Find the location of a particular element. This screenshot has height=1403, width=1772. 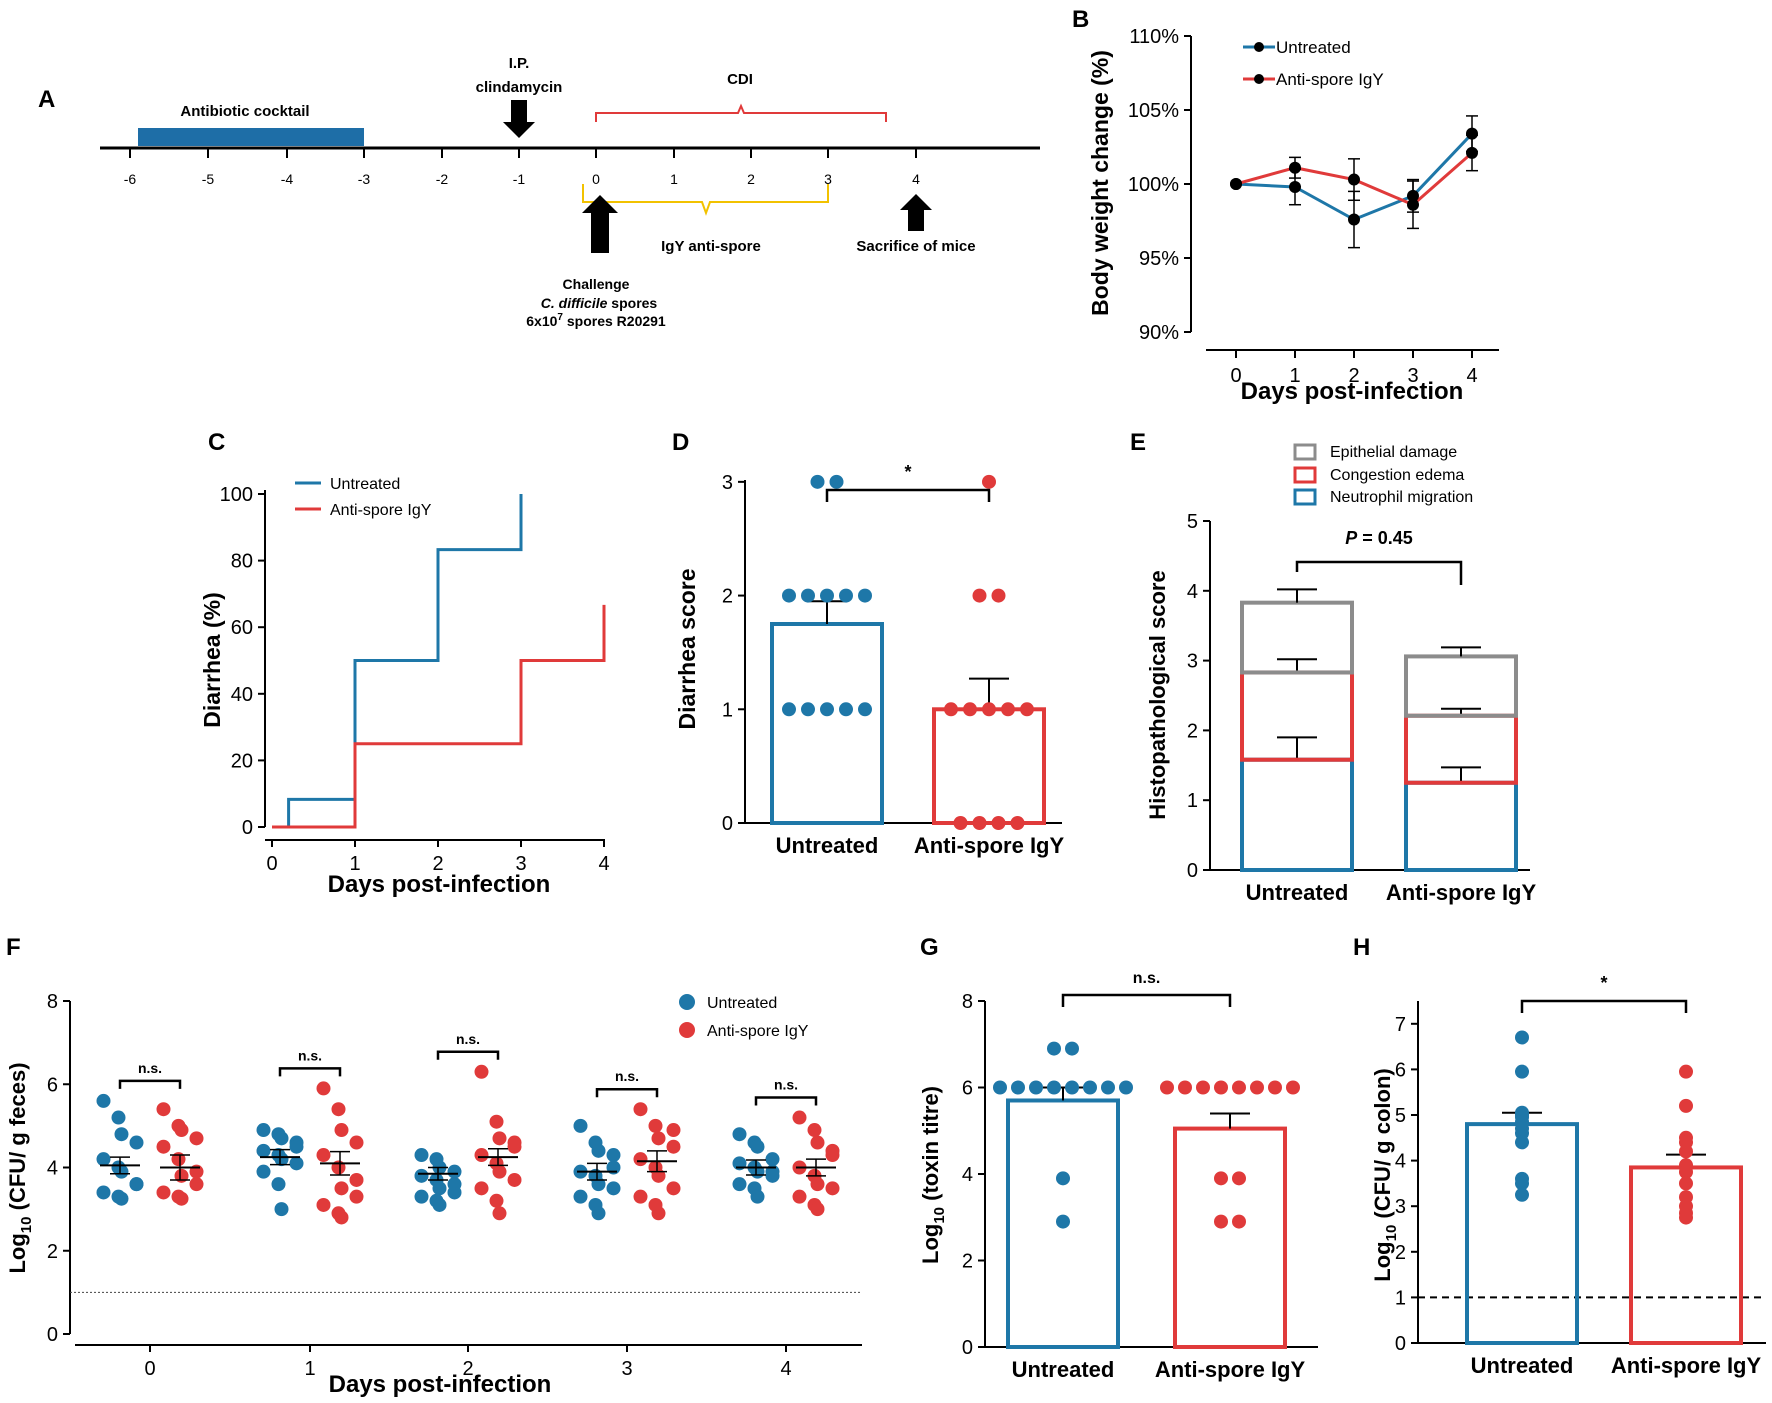

significance-label: * is located at coordinates (1603, 983).